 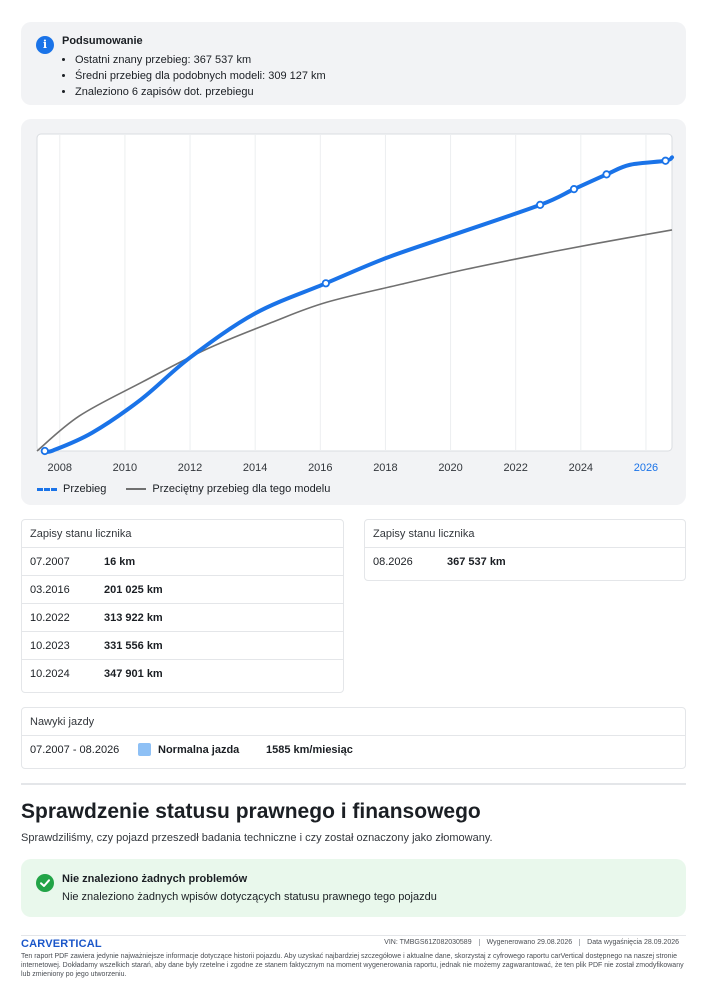 I want to click on legend-item-average: Przeciętny przebieg dla tego modelu, so click(x=228, y=489).